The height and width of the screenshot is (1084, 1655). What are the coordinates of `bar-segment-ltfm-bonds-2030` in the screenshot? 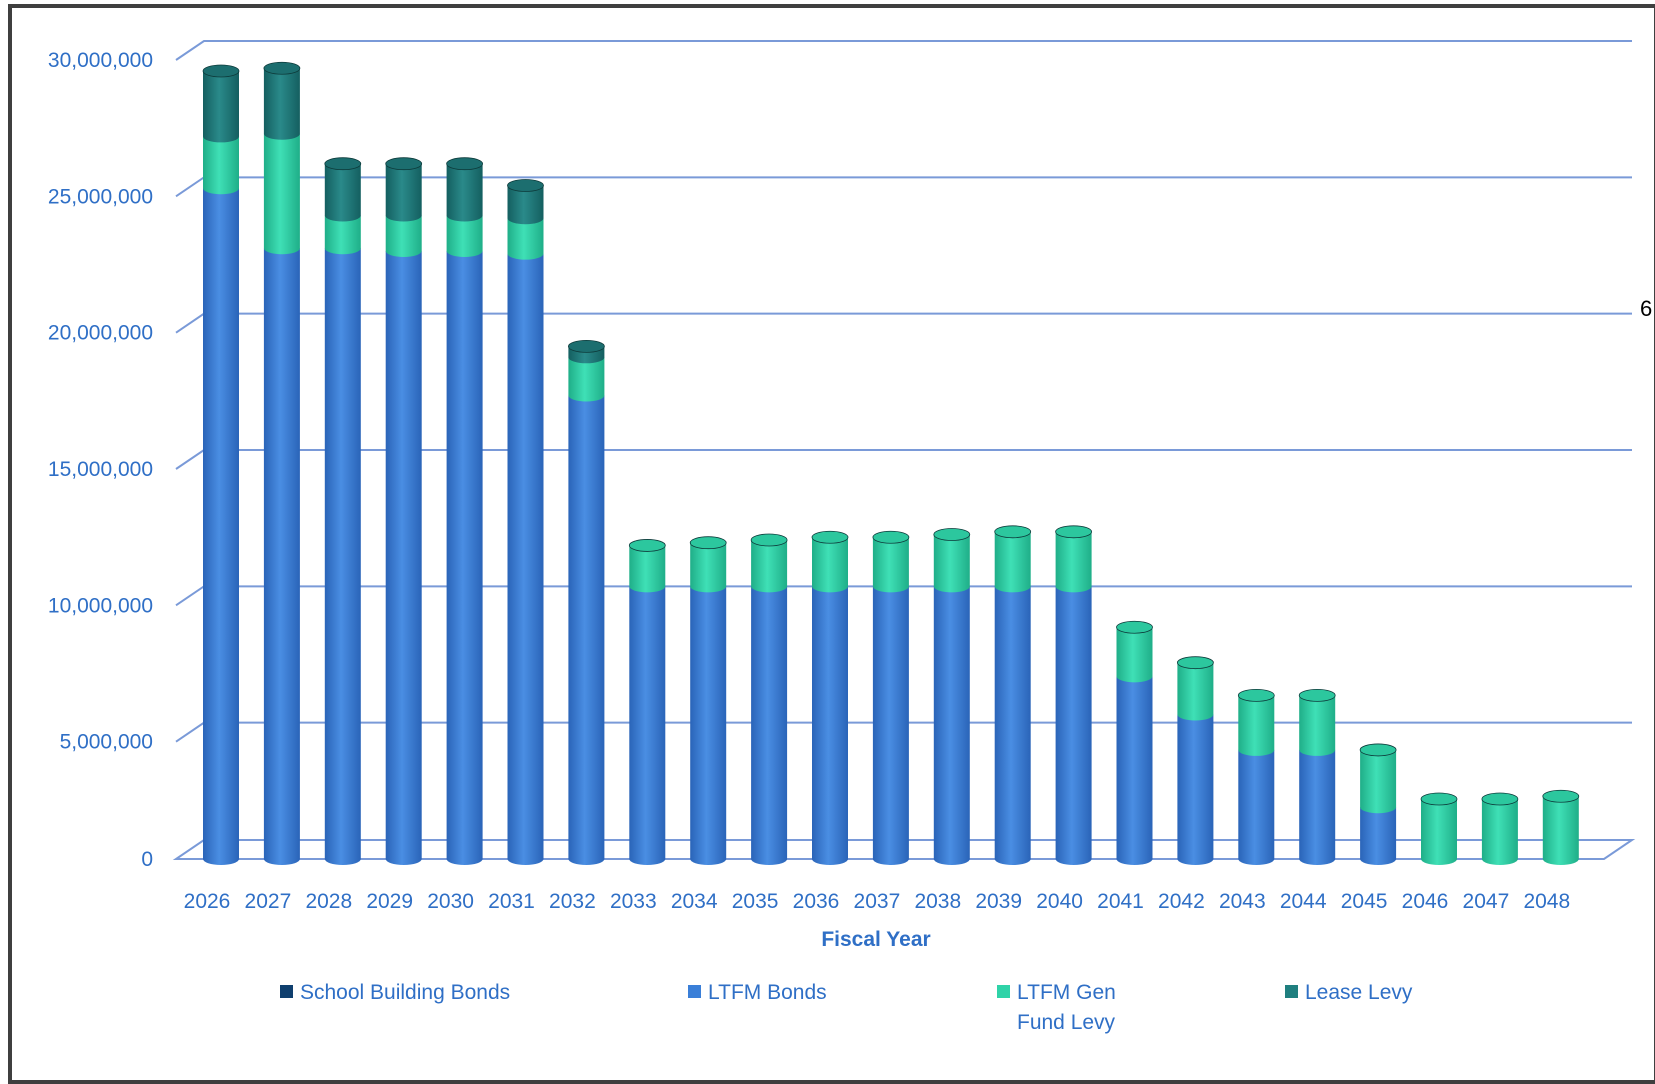 It's located at (464, 557).